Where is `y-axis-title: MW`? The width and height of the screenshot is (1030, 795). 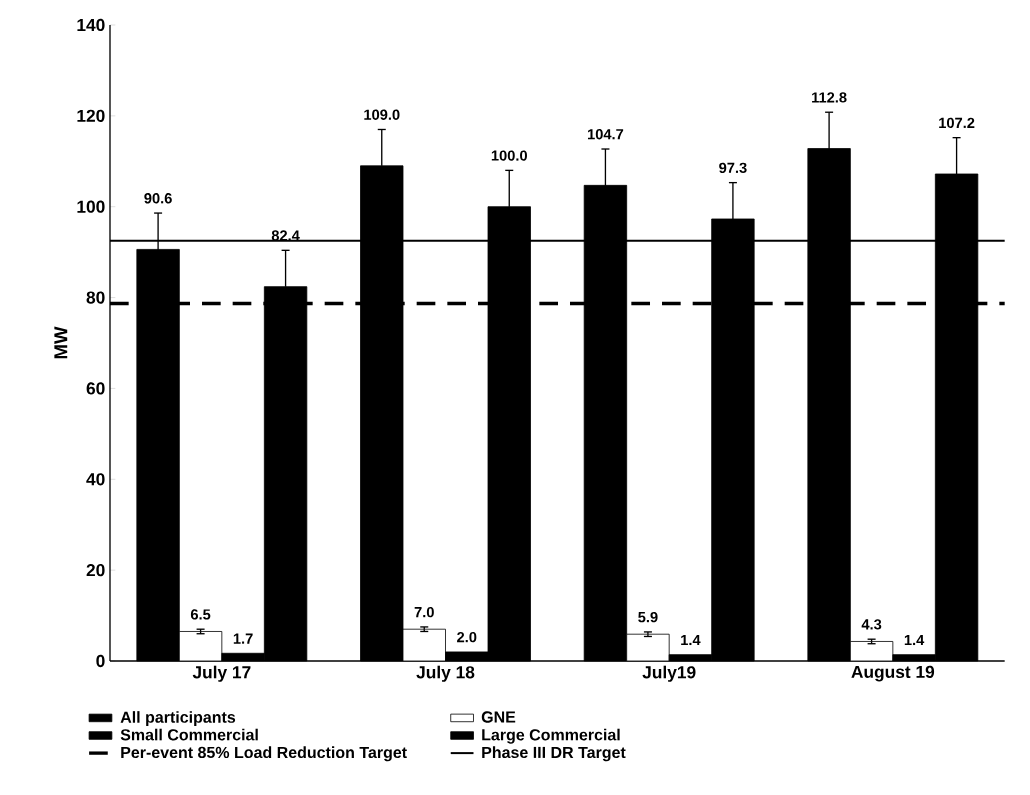
y-axis-title: MW is located at coordinates (61, 342).